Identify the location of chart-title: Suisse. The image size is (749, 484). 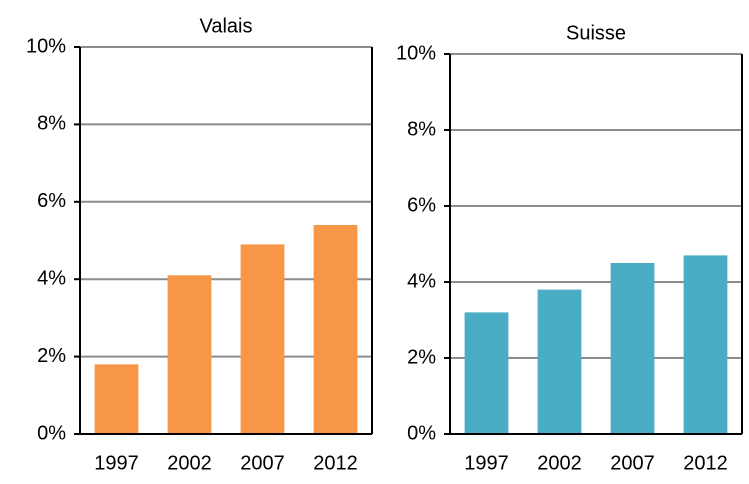
(596, 33).